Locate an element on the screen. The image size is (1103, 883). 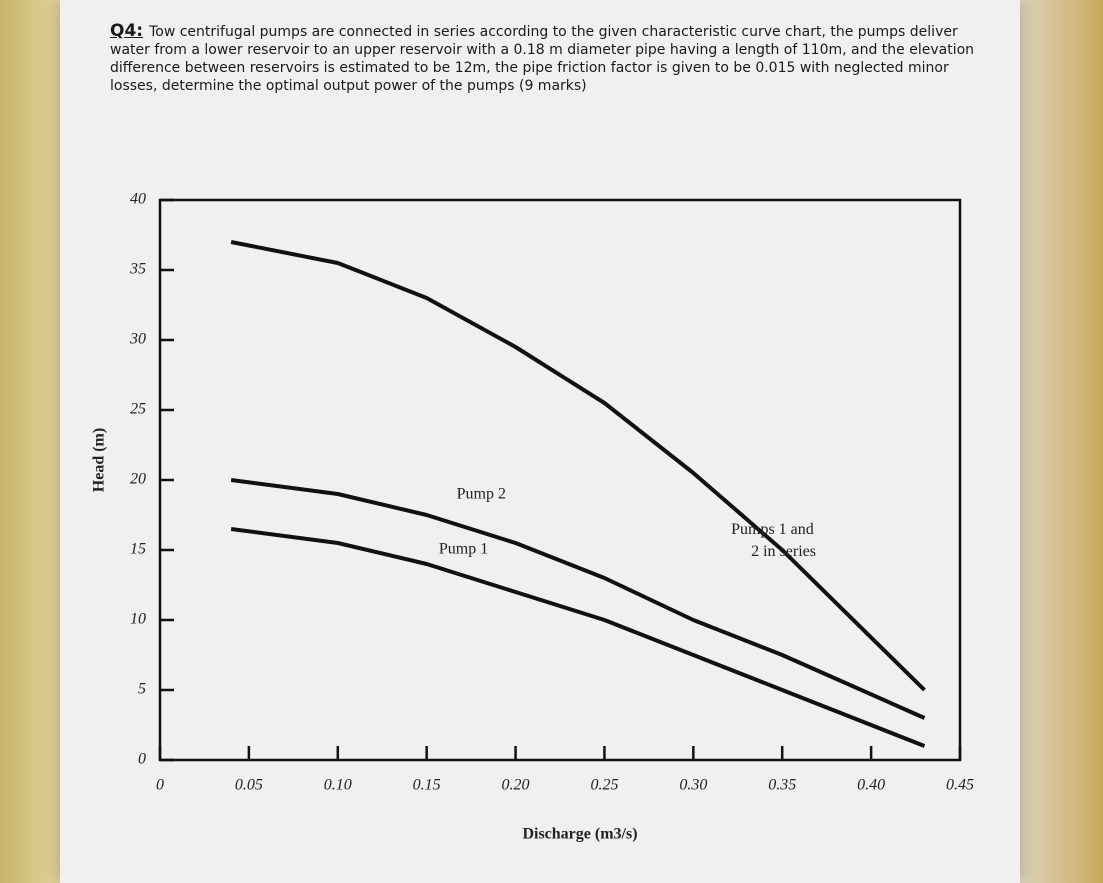
y-tick-label: 5 is located at coordinates (142, 689).